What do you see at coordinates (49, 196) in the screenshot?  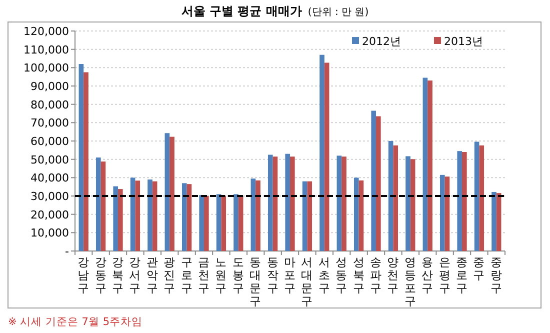 I see `y-tick-label: 30,000` at bounding box center [49, 196].